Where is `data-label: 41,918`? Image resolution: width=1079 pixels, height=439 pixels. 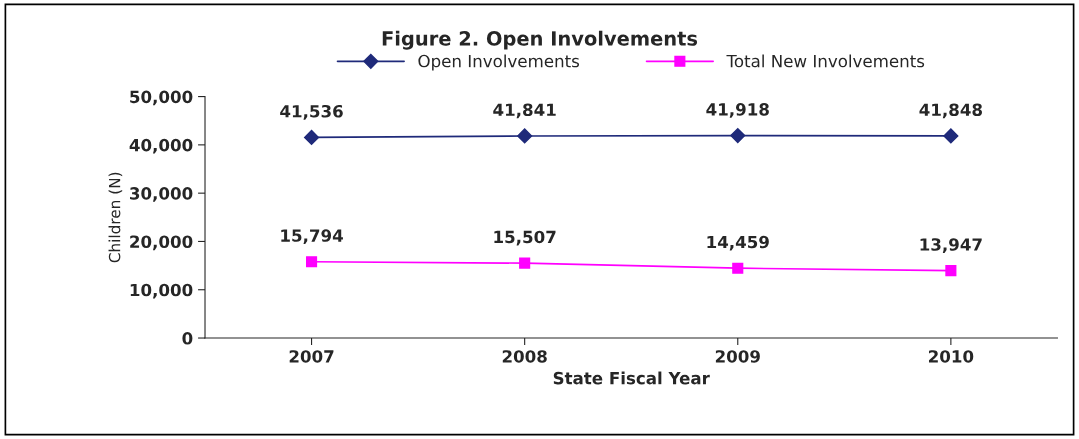
data-label: 41,918 is located at coordinates (737, 110).